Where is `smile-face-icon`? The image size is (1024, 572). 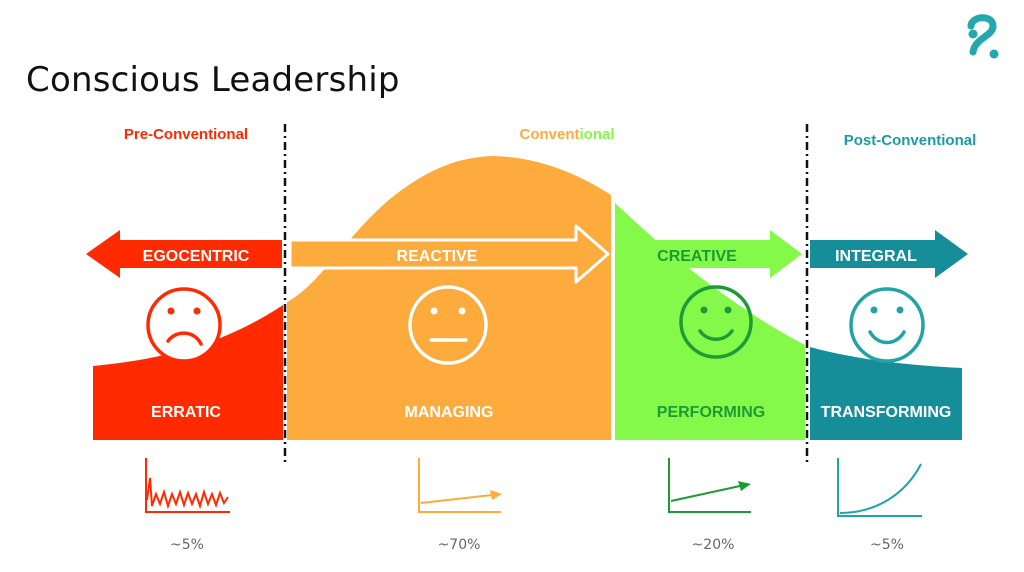 smile-face-icon is located at coordinates (716, 322).